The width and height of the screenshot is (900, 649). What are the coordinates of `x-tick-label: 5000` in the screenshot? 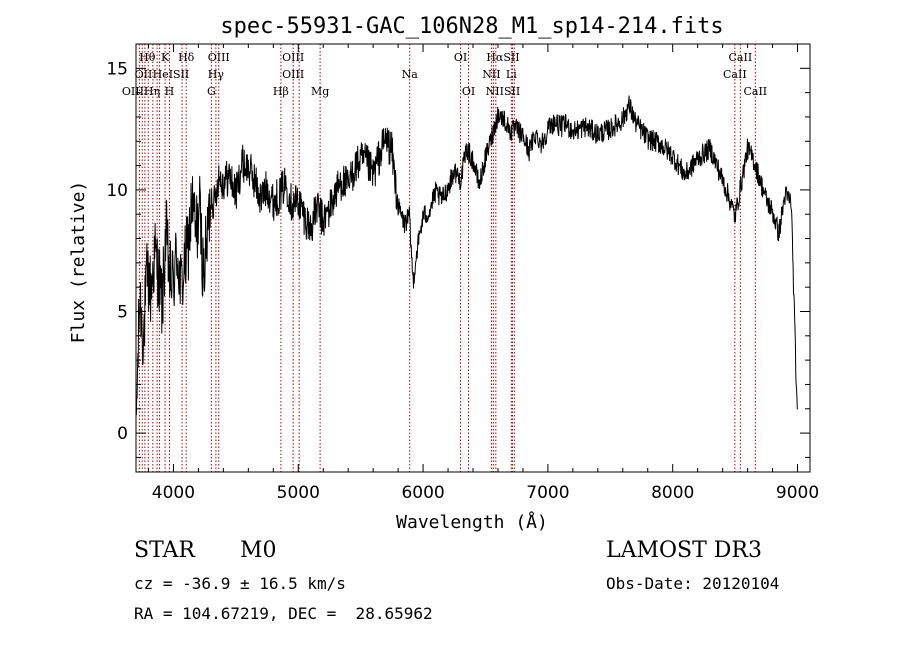 It's located at (298, 493).